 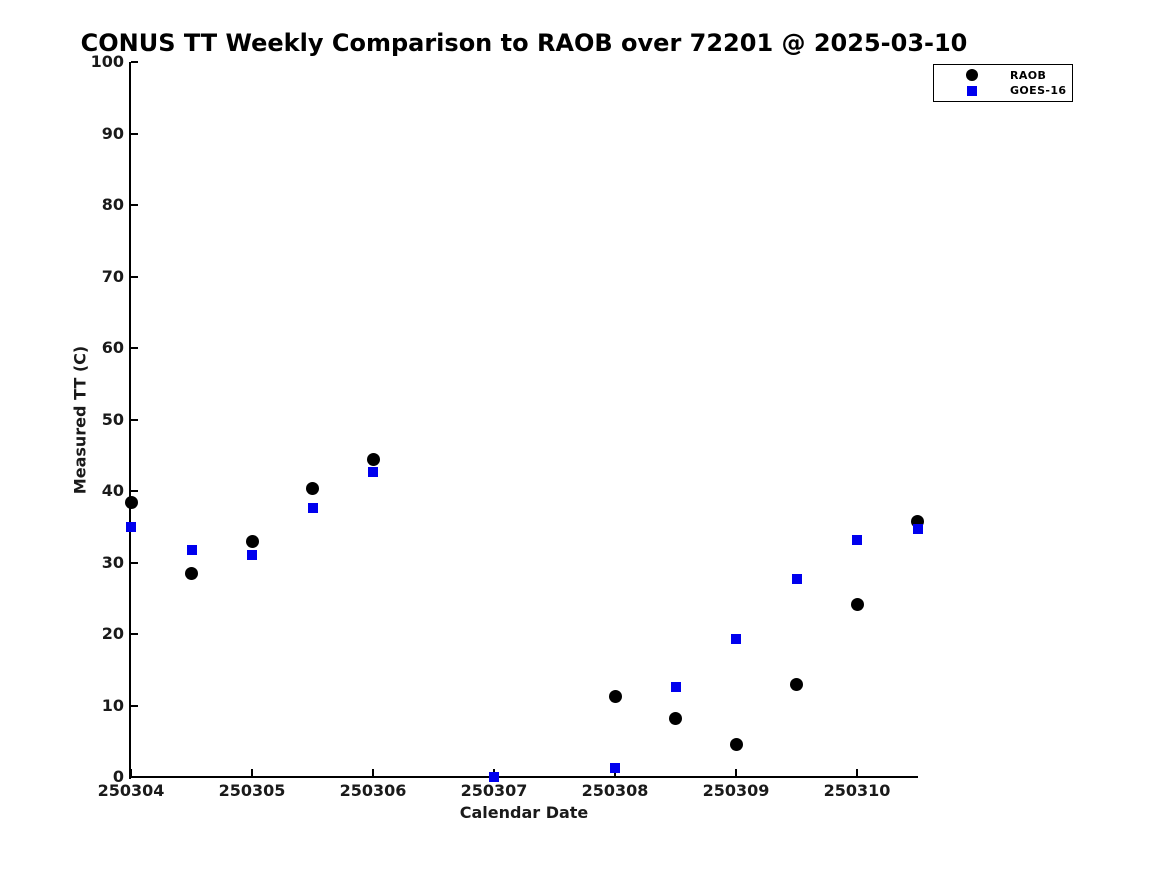 What do you see at coordinates (524, 812) in the screenshot?
I see `x-axis-label: Calendar Date` at bounding box center [524, 812].